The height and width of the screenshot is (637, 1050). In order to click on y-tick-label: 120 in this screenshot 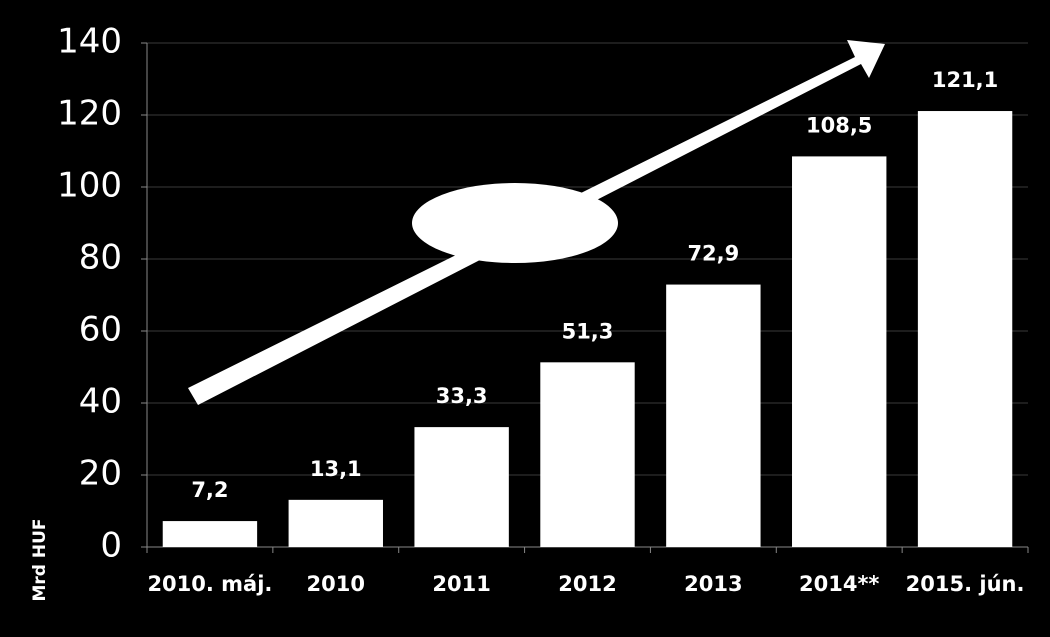, I will do `click(89, 114)`.